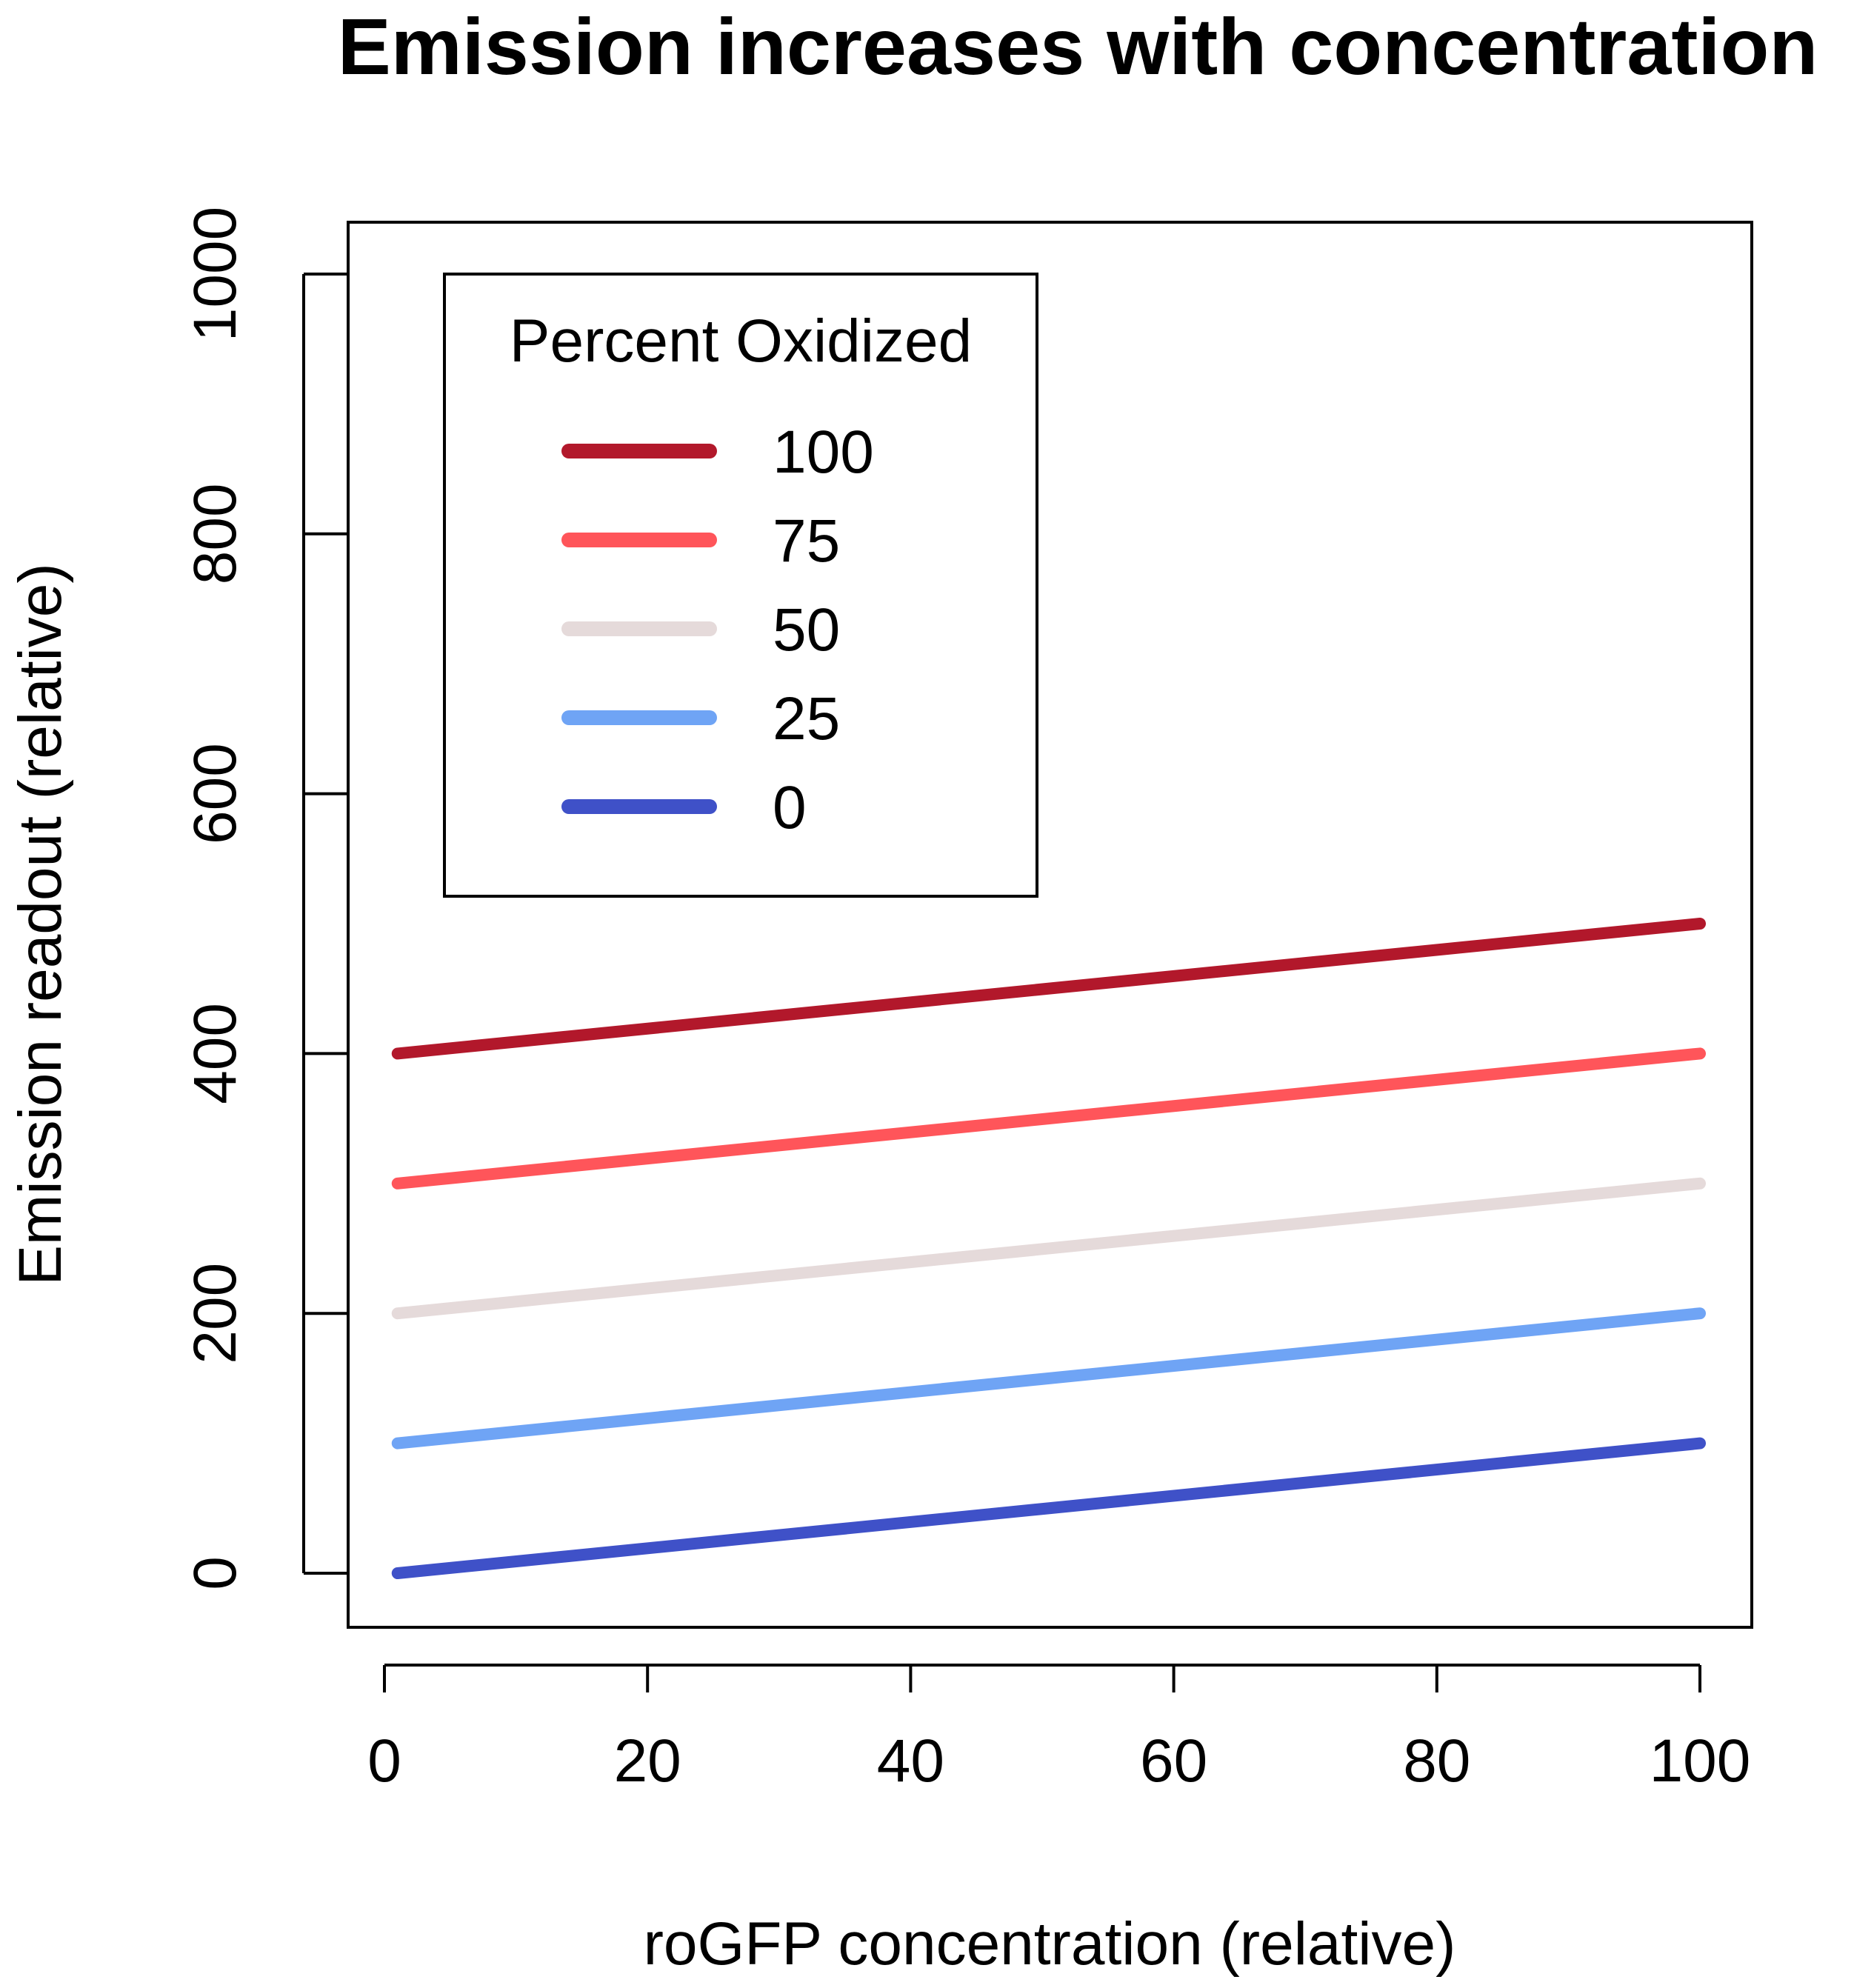 The height and width of the screenshot is (1988, 1874). What do you see at coordinates (215, 1053) in the screenshot?
I see `y-tick-label: 400` at bounding box center [215, 1053].